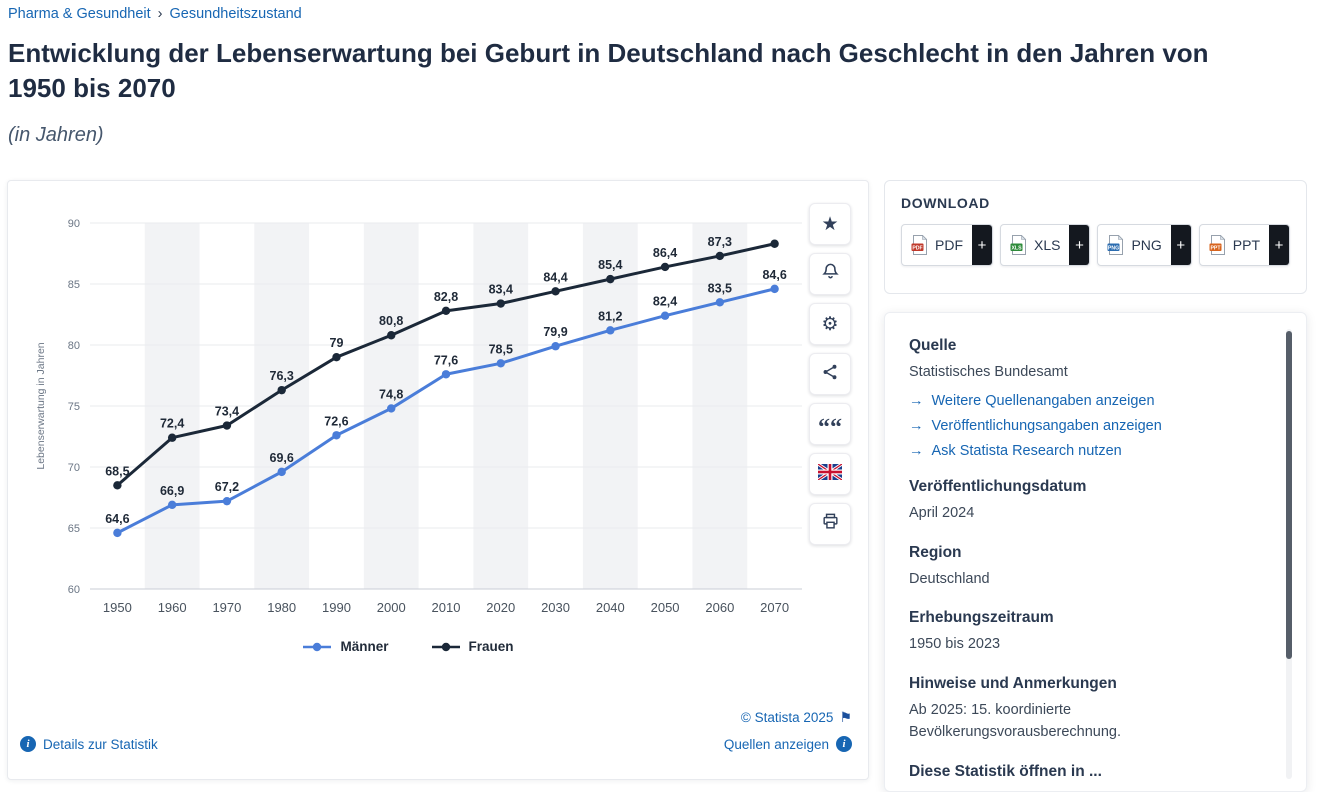 The height and width of the screenshot is (792, 1319). What do you see at coordinates (74, 346) in the screenshot?
I see `svg-text: 80` at bounding box center [74, 346].